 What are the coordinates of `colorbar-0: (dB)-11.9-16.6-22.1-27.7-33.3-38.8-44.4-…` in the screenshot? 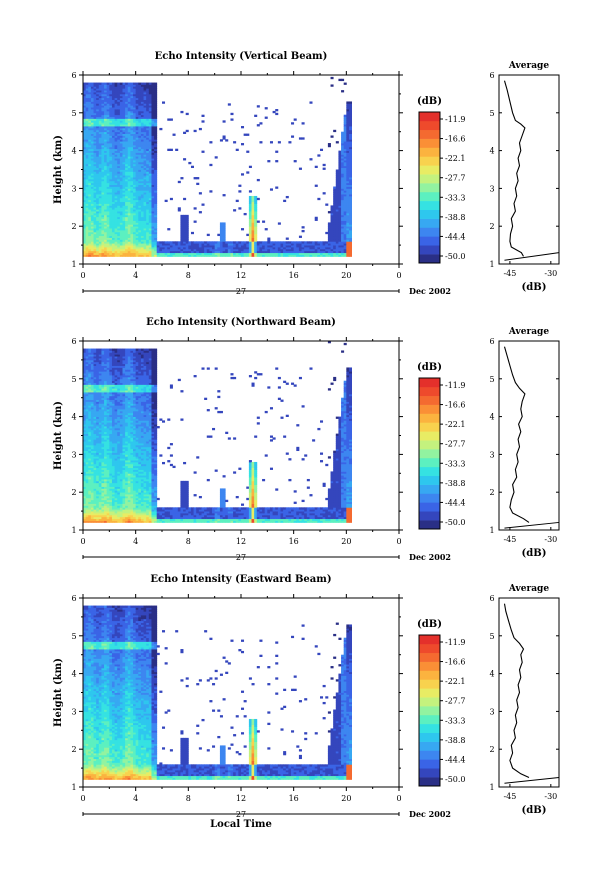 It's located at (441, 179).